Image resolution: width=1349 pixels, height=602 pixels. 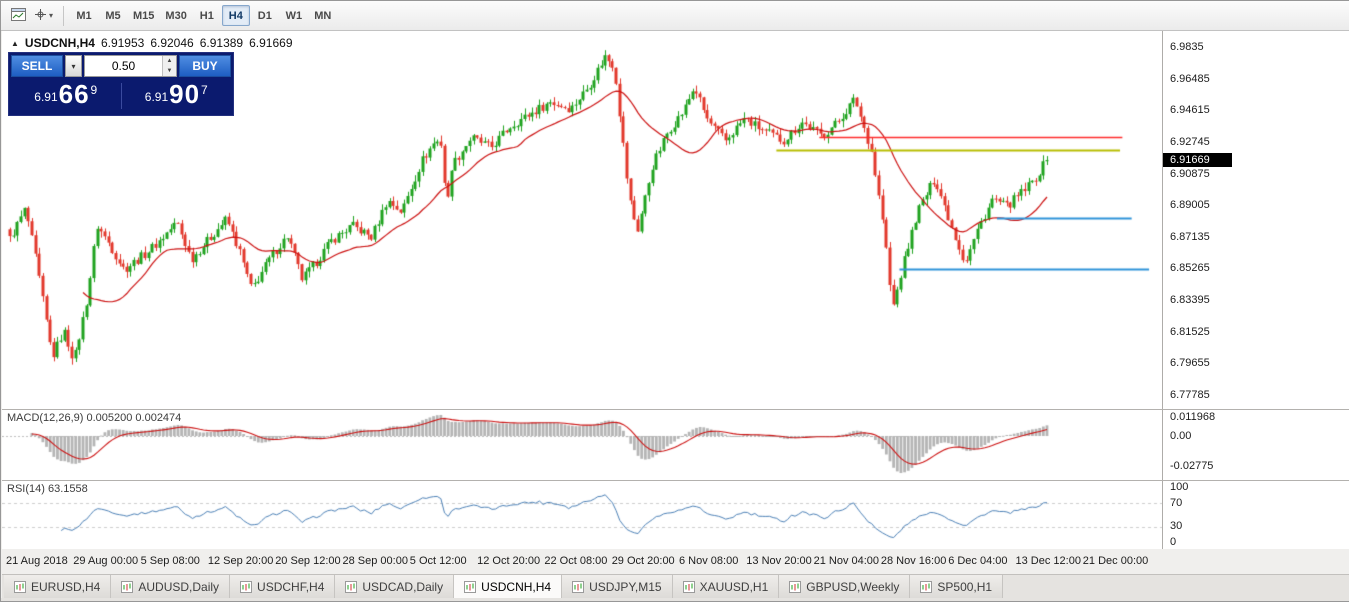 What do you see at coordinates (1179, 487) in the screenshot?
I see `rsi-scale-label: 100` at bounding box center [1179, 487].